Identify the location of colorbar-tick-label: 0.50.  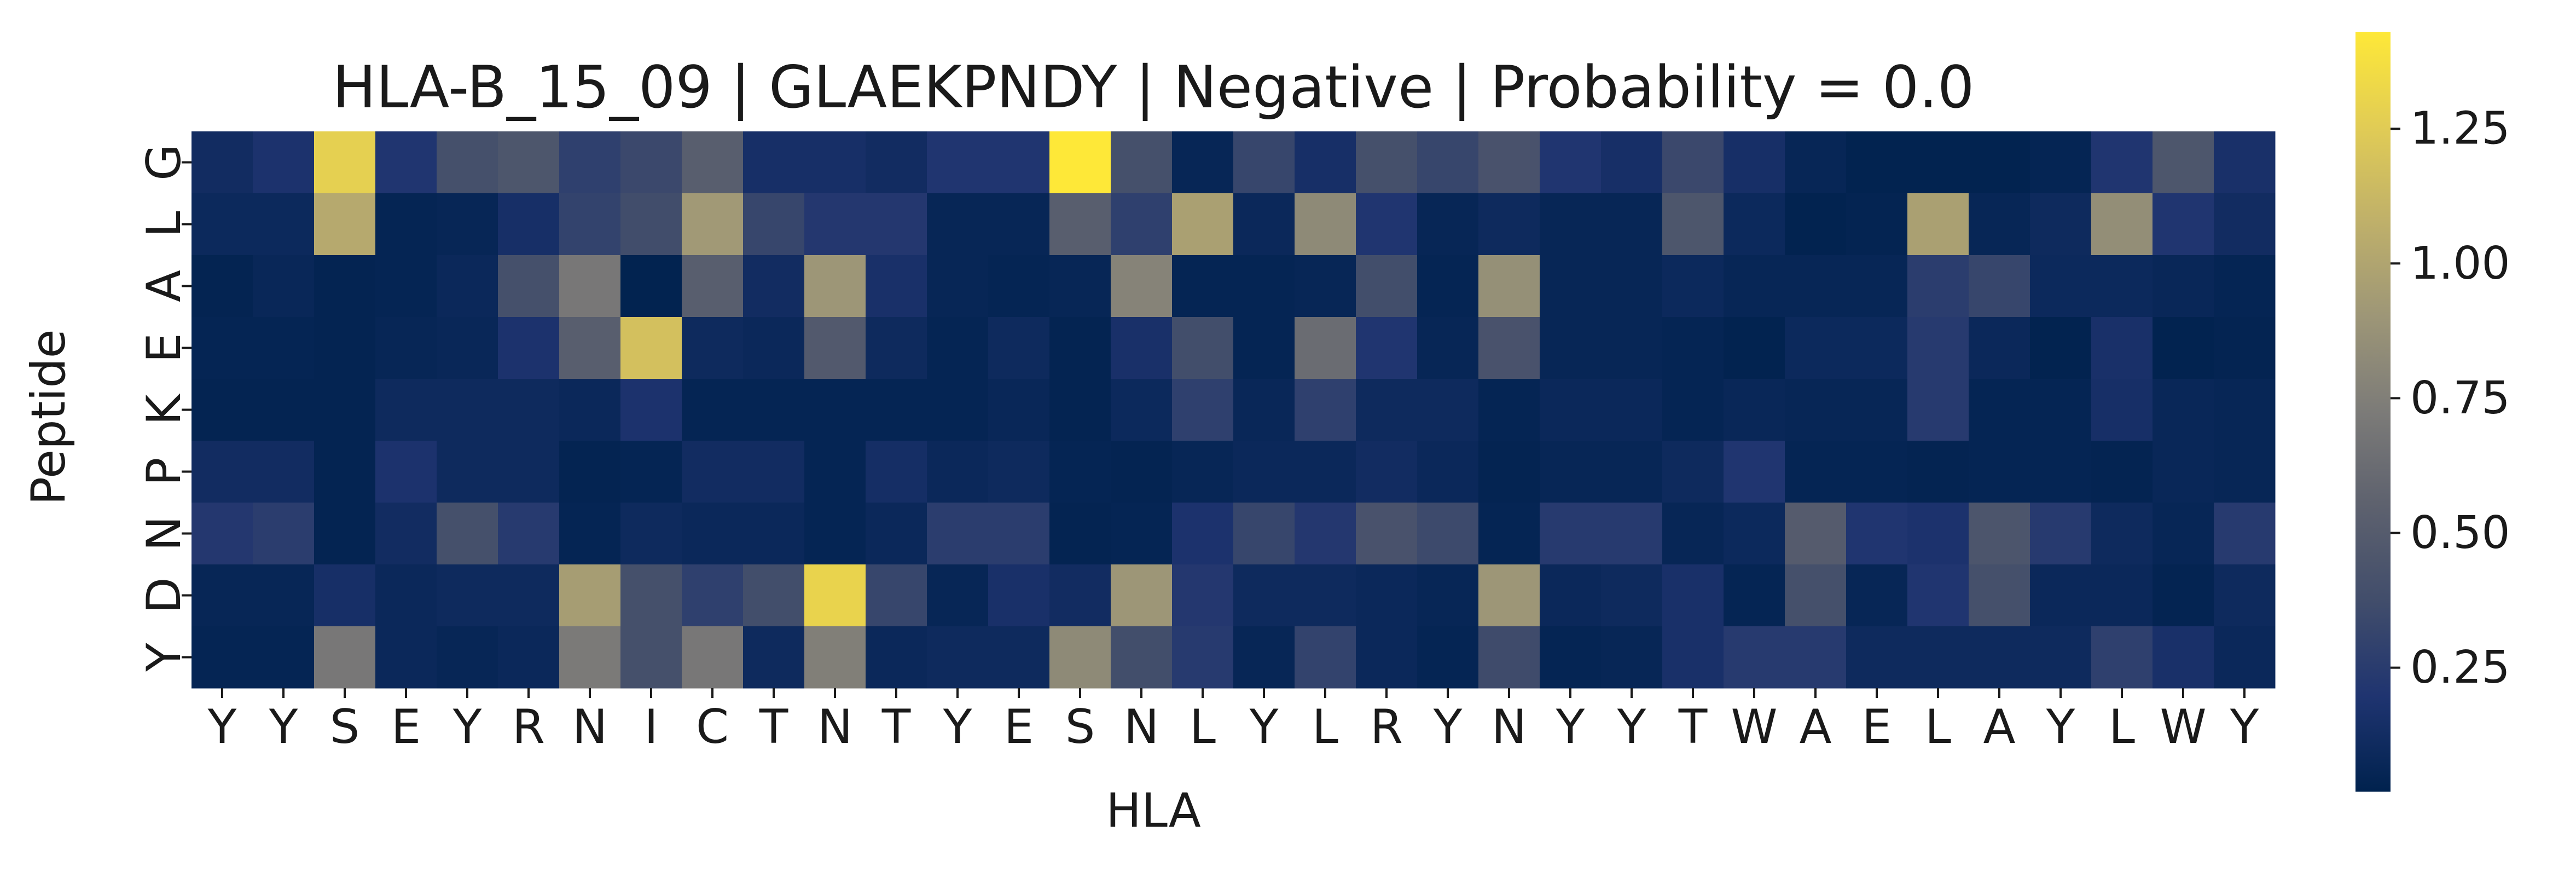
(2460, 533).